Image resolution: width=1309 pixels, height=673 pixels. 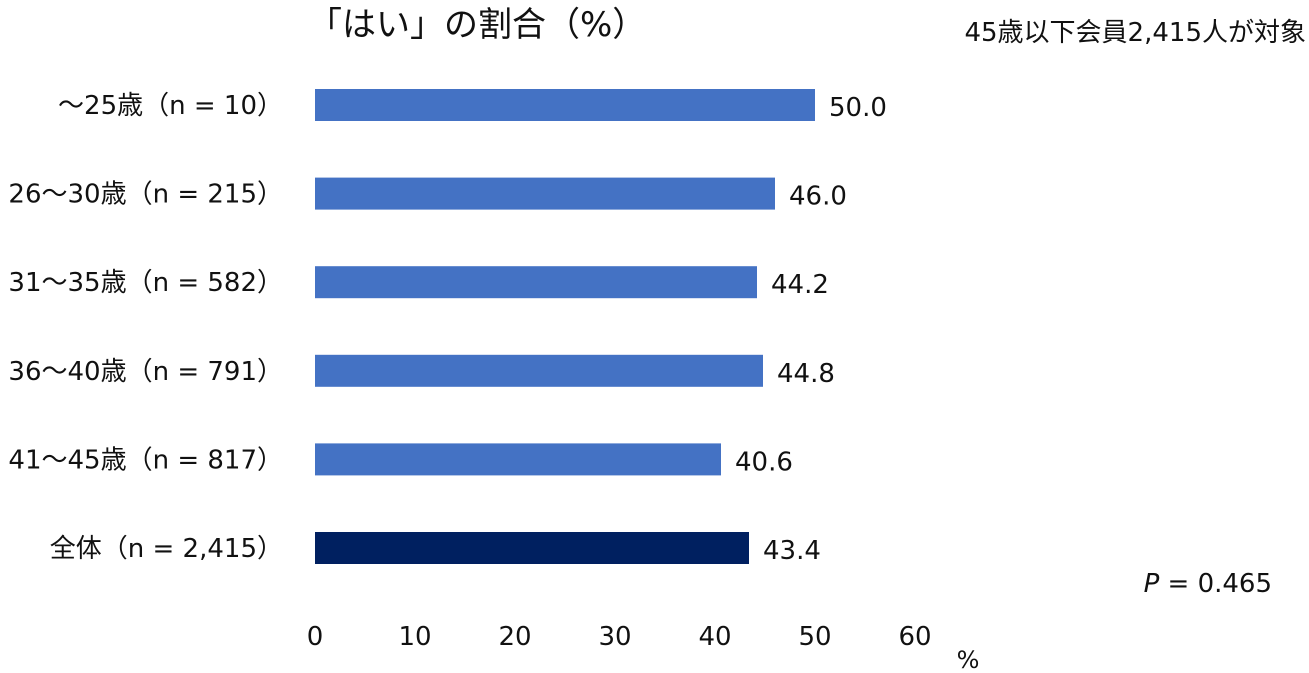 What do you see at coordinates (858, 108) in the screenshot?
I see `bar-value-label: 50.0` at bounding box center [858, 108].